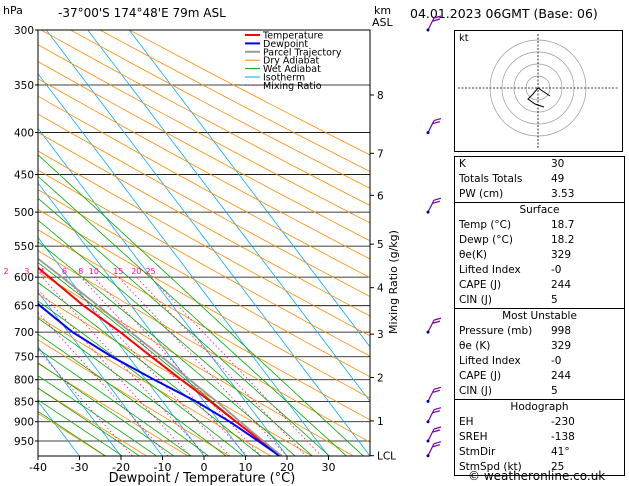 Image resolution: width=629 pixels, height=486 pixels. What do you see at coordinates (386, 457) in the screenshot?
I see `height-tick-label: LCL` at bounding box center [386, 457].